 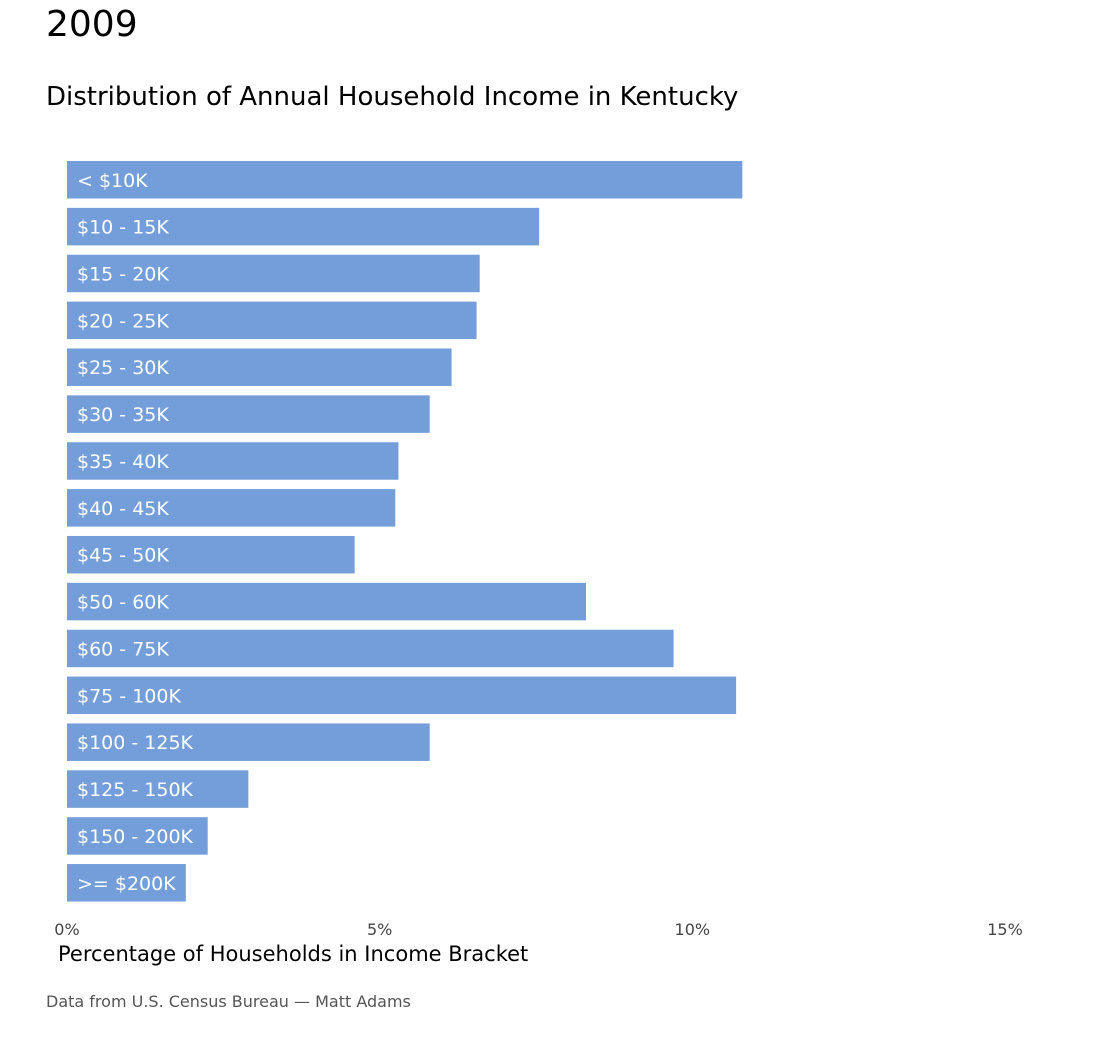 What do you see at coordinates (123, 509) in the screenshot?
I see `bar-category-label: $40 - 45K` at bounding box center [123, 509].